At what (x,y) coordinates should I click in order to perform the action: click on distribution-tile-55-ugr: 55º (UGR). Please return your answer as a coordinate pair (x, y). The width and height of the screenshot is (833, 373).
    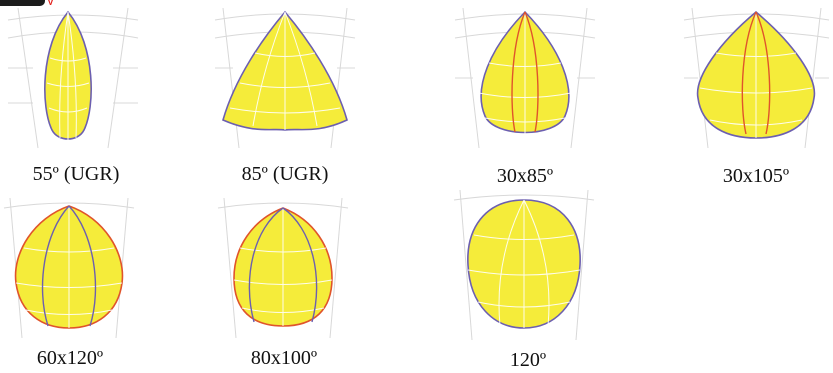
    Looking at the image, I should click on (73, 95).